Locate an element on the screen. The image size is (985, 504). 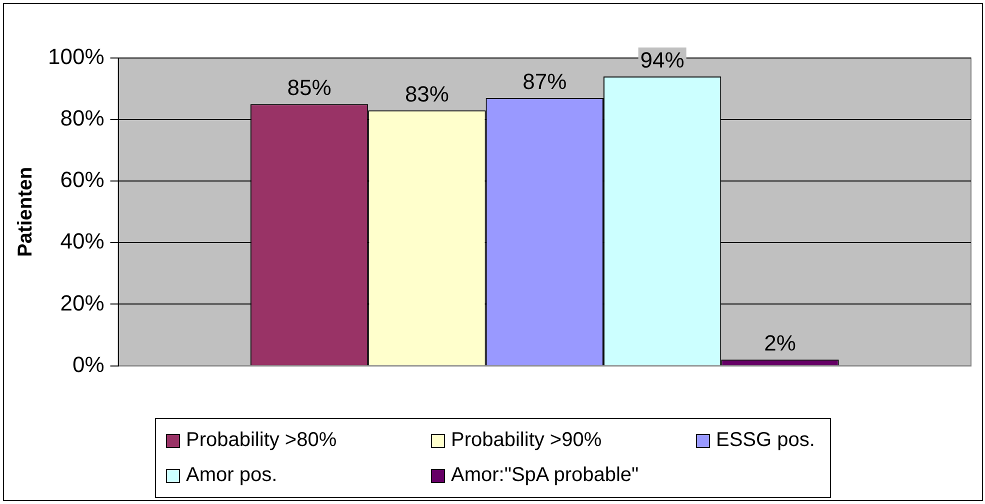
legend-label: Amor pos. is located at coordinates (232, 475).